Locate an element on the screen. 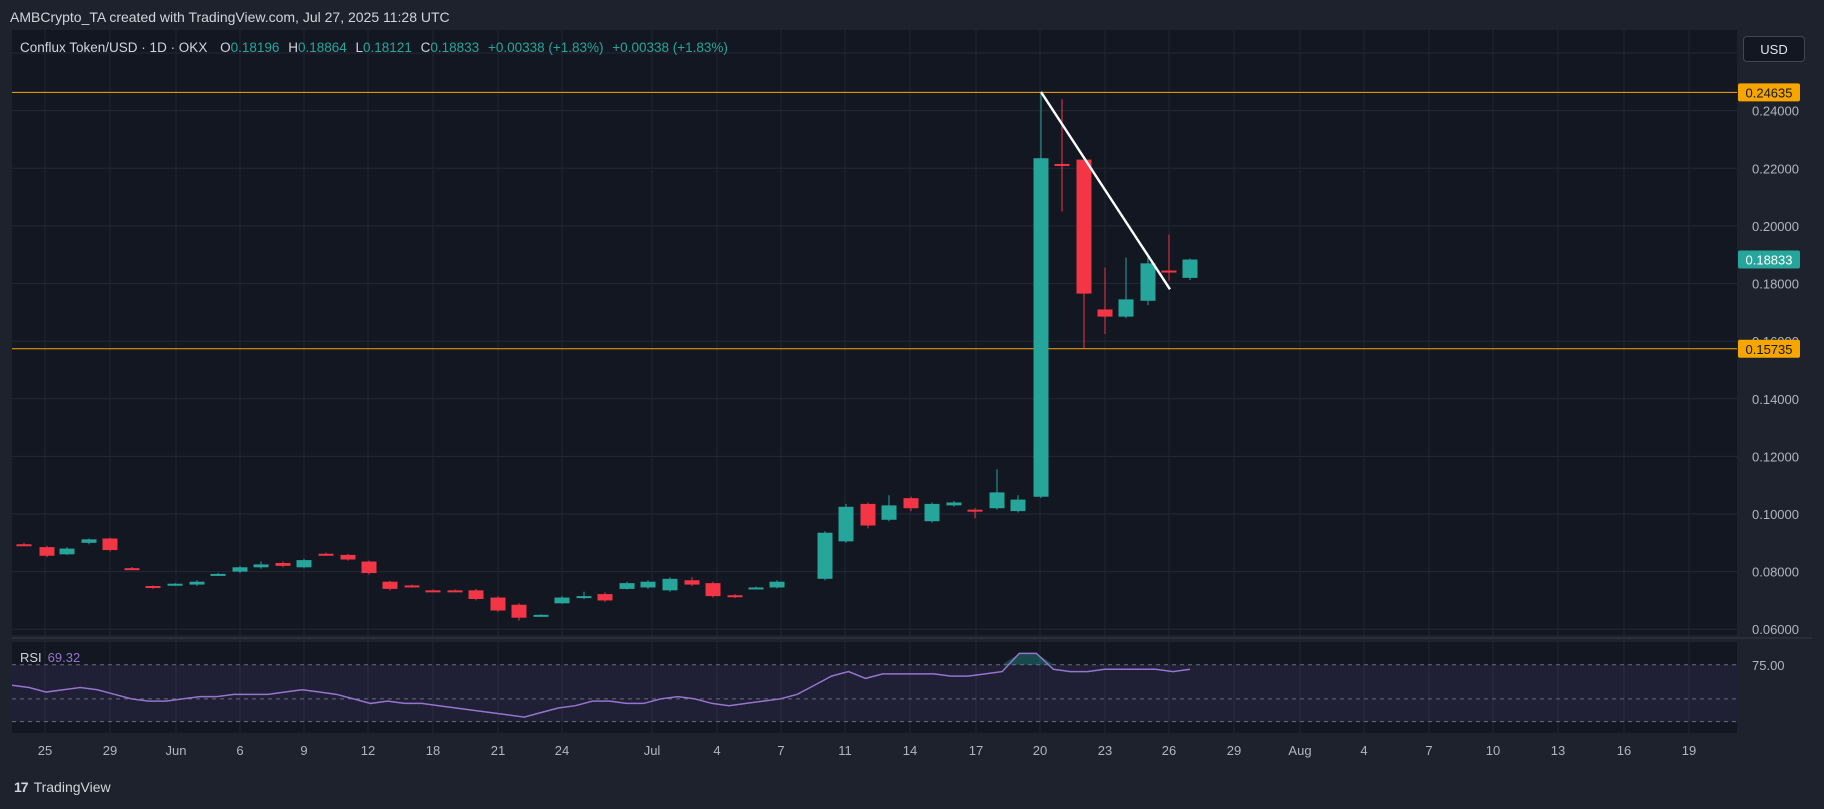 This screenshot has height=809, width=1824. x-tick-label: 13 is located at coordinates (1558, 750).